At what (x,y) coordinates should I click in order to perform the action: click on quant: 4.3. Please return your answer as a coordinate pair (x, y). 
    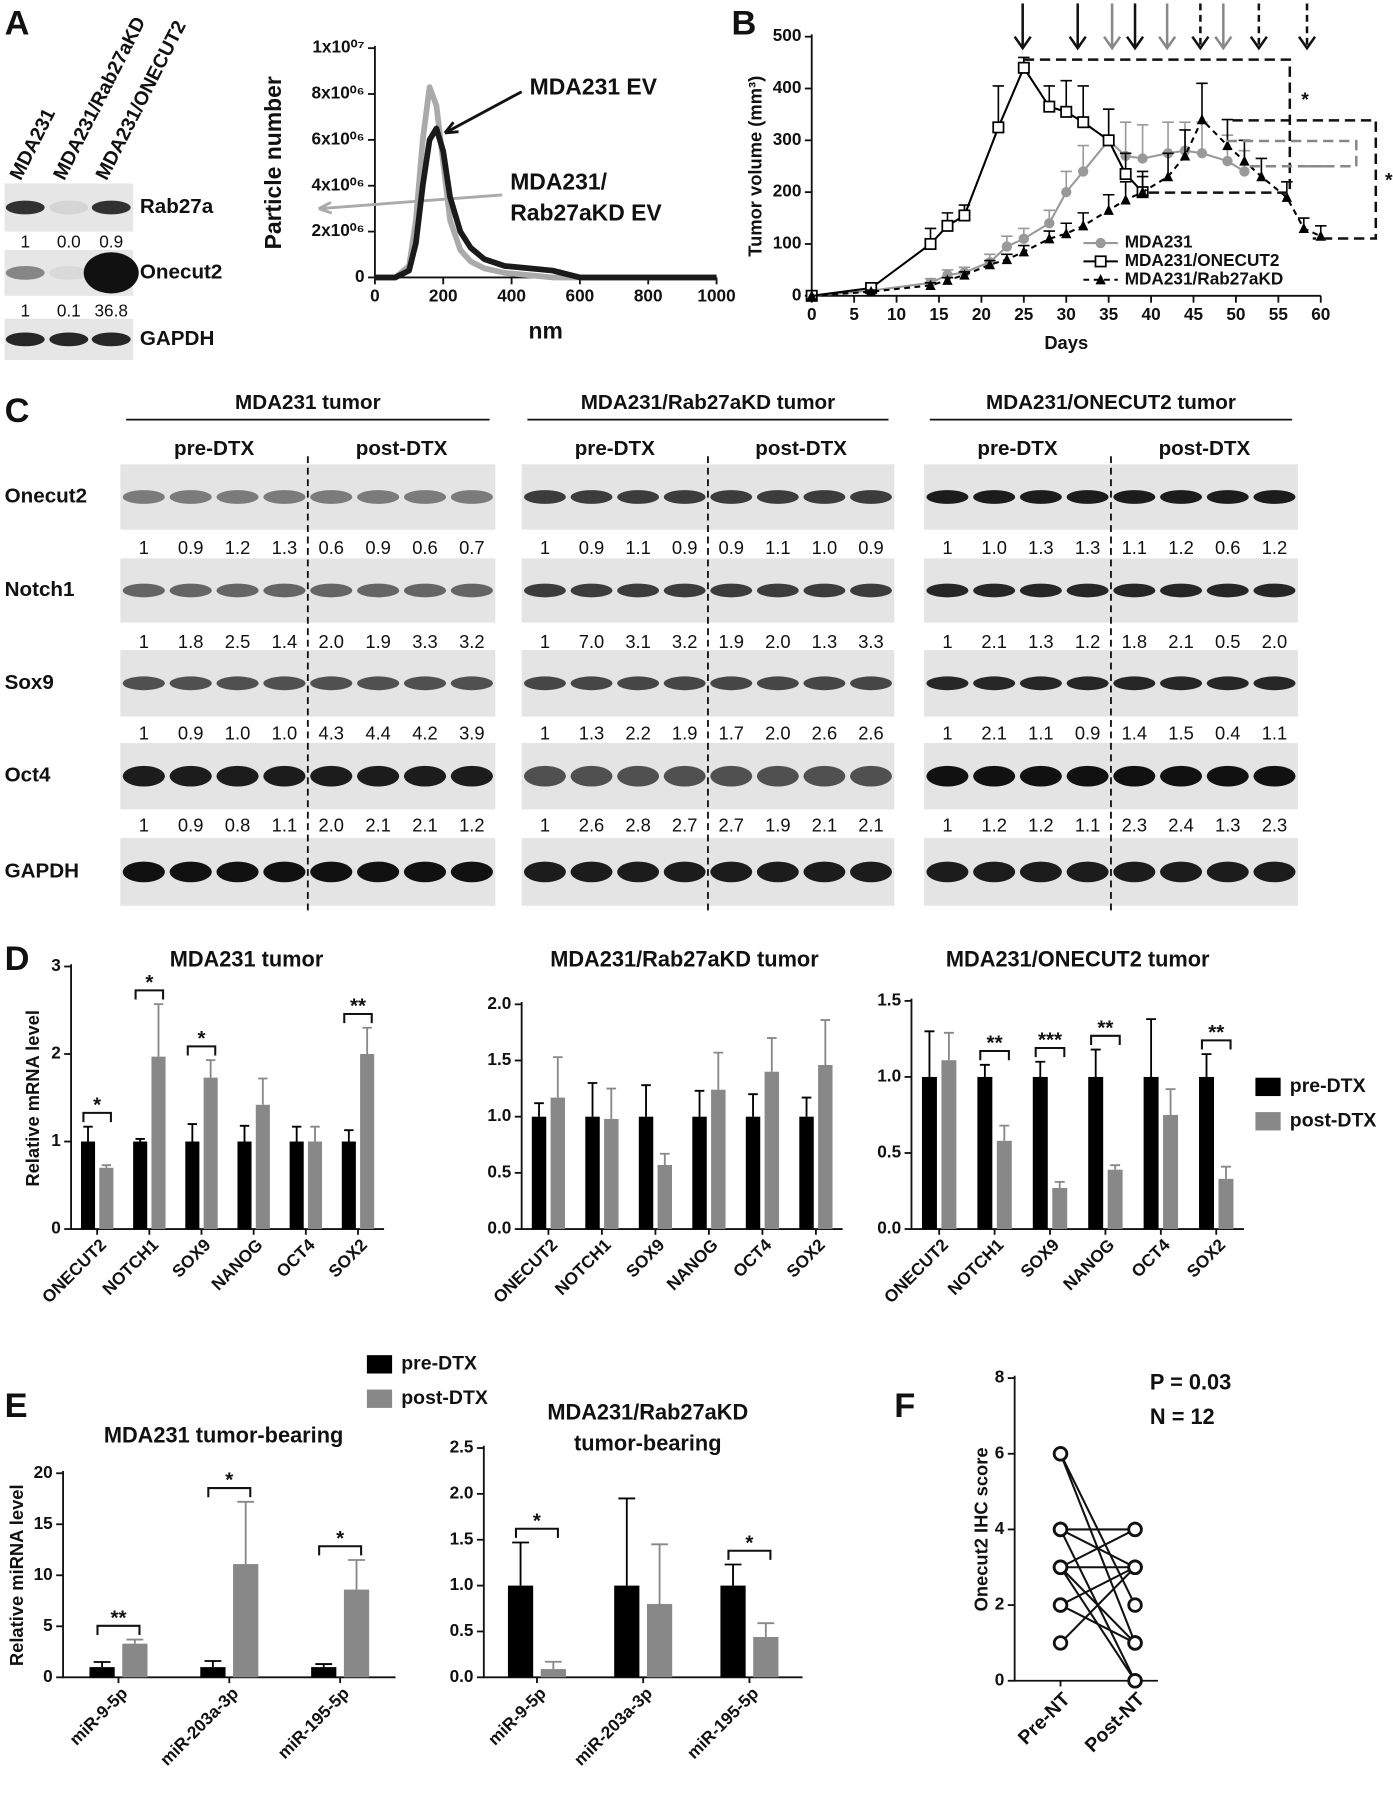
    Looking at the image, I should click on (331, 733).